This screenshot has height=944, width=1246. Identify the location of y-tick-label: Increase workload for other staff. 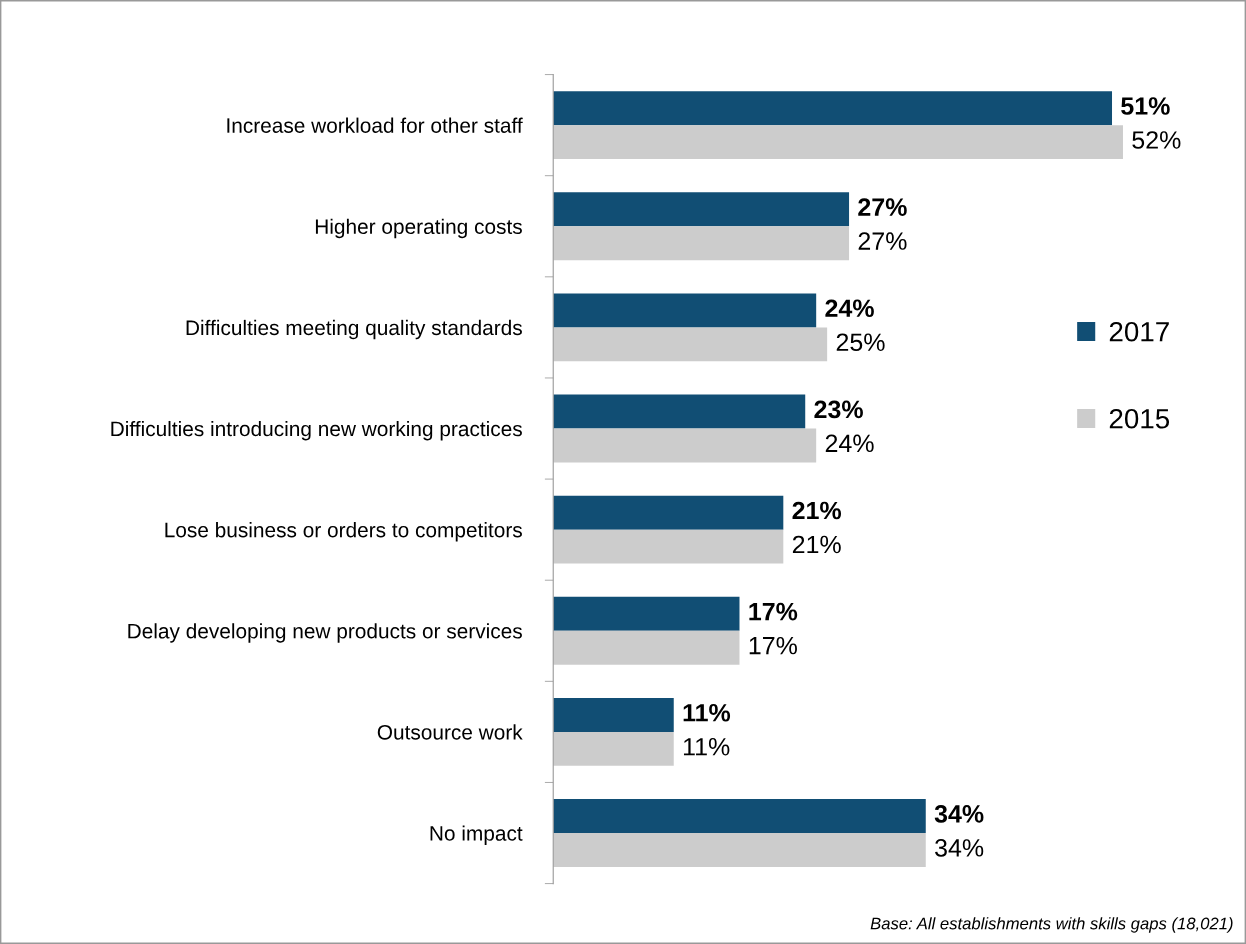
(375, 125).